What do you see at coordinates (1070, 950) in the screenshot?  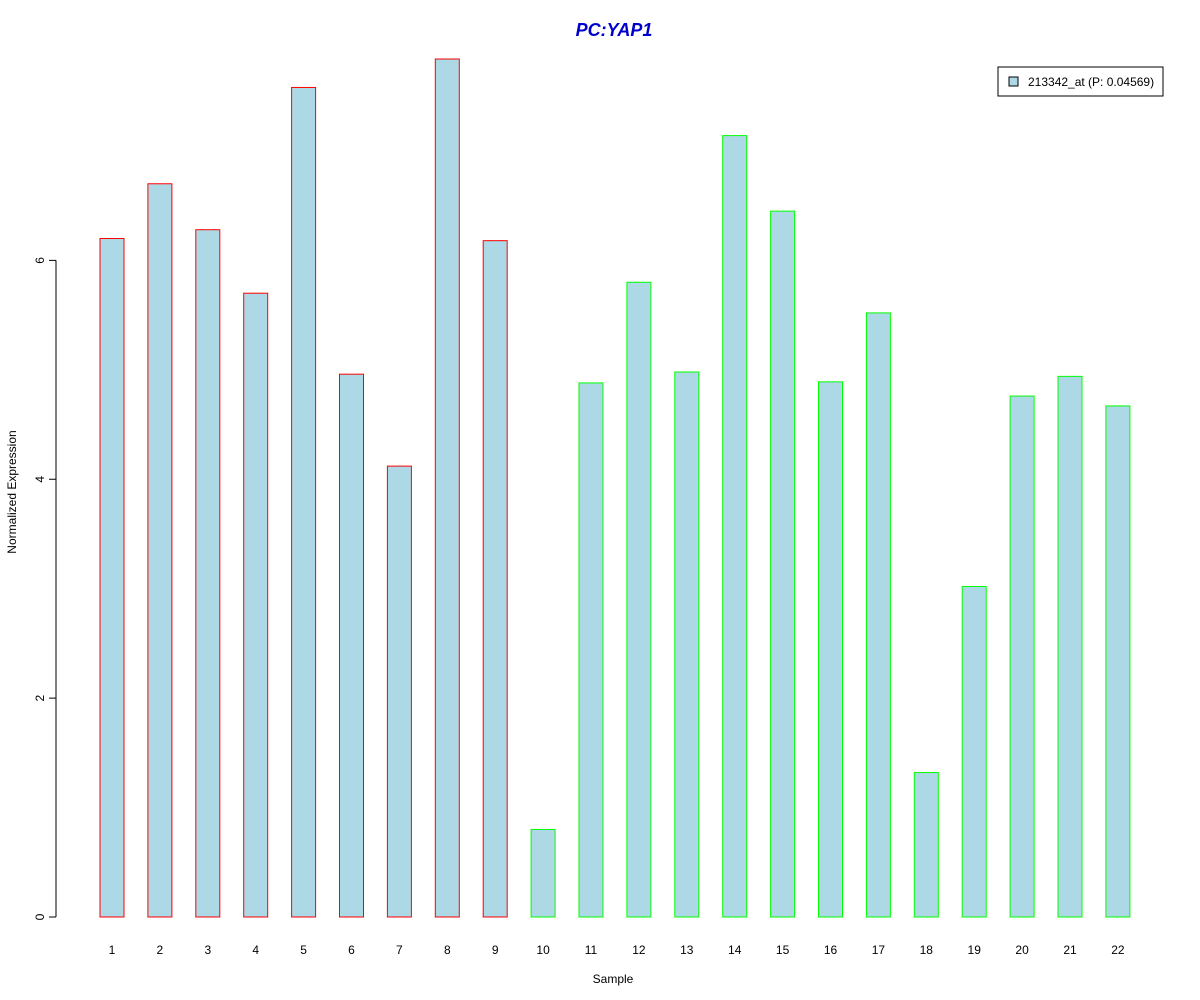 I see `x-tick-label: 21` at bounding box center [1070, 950].